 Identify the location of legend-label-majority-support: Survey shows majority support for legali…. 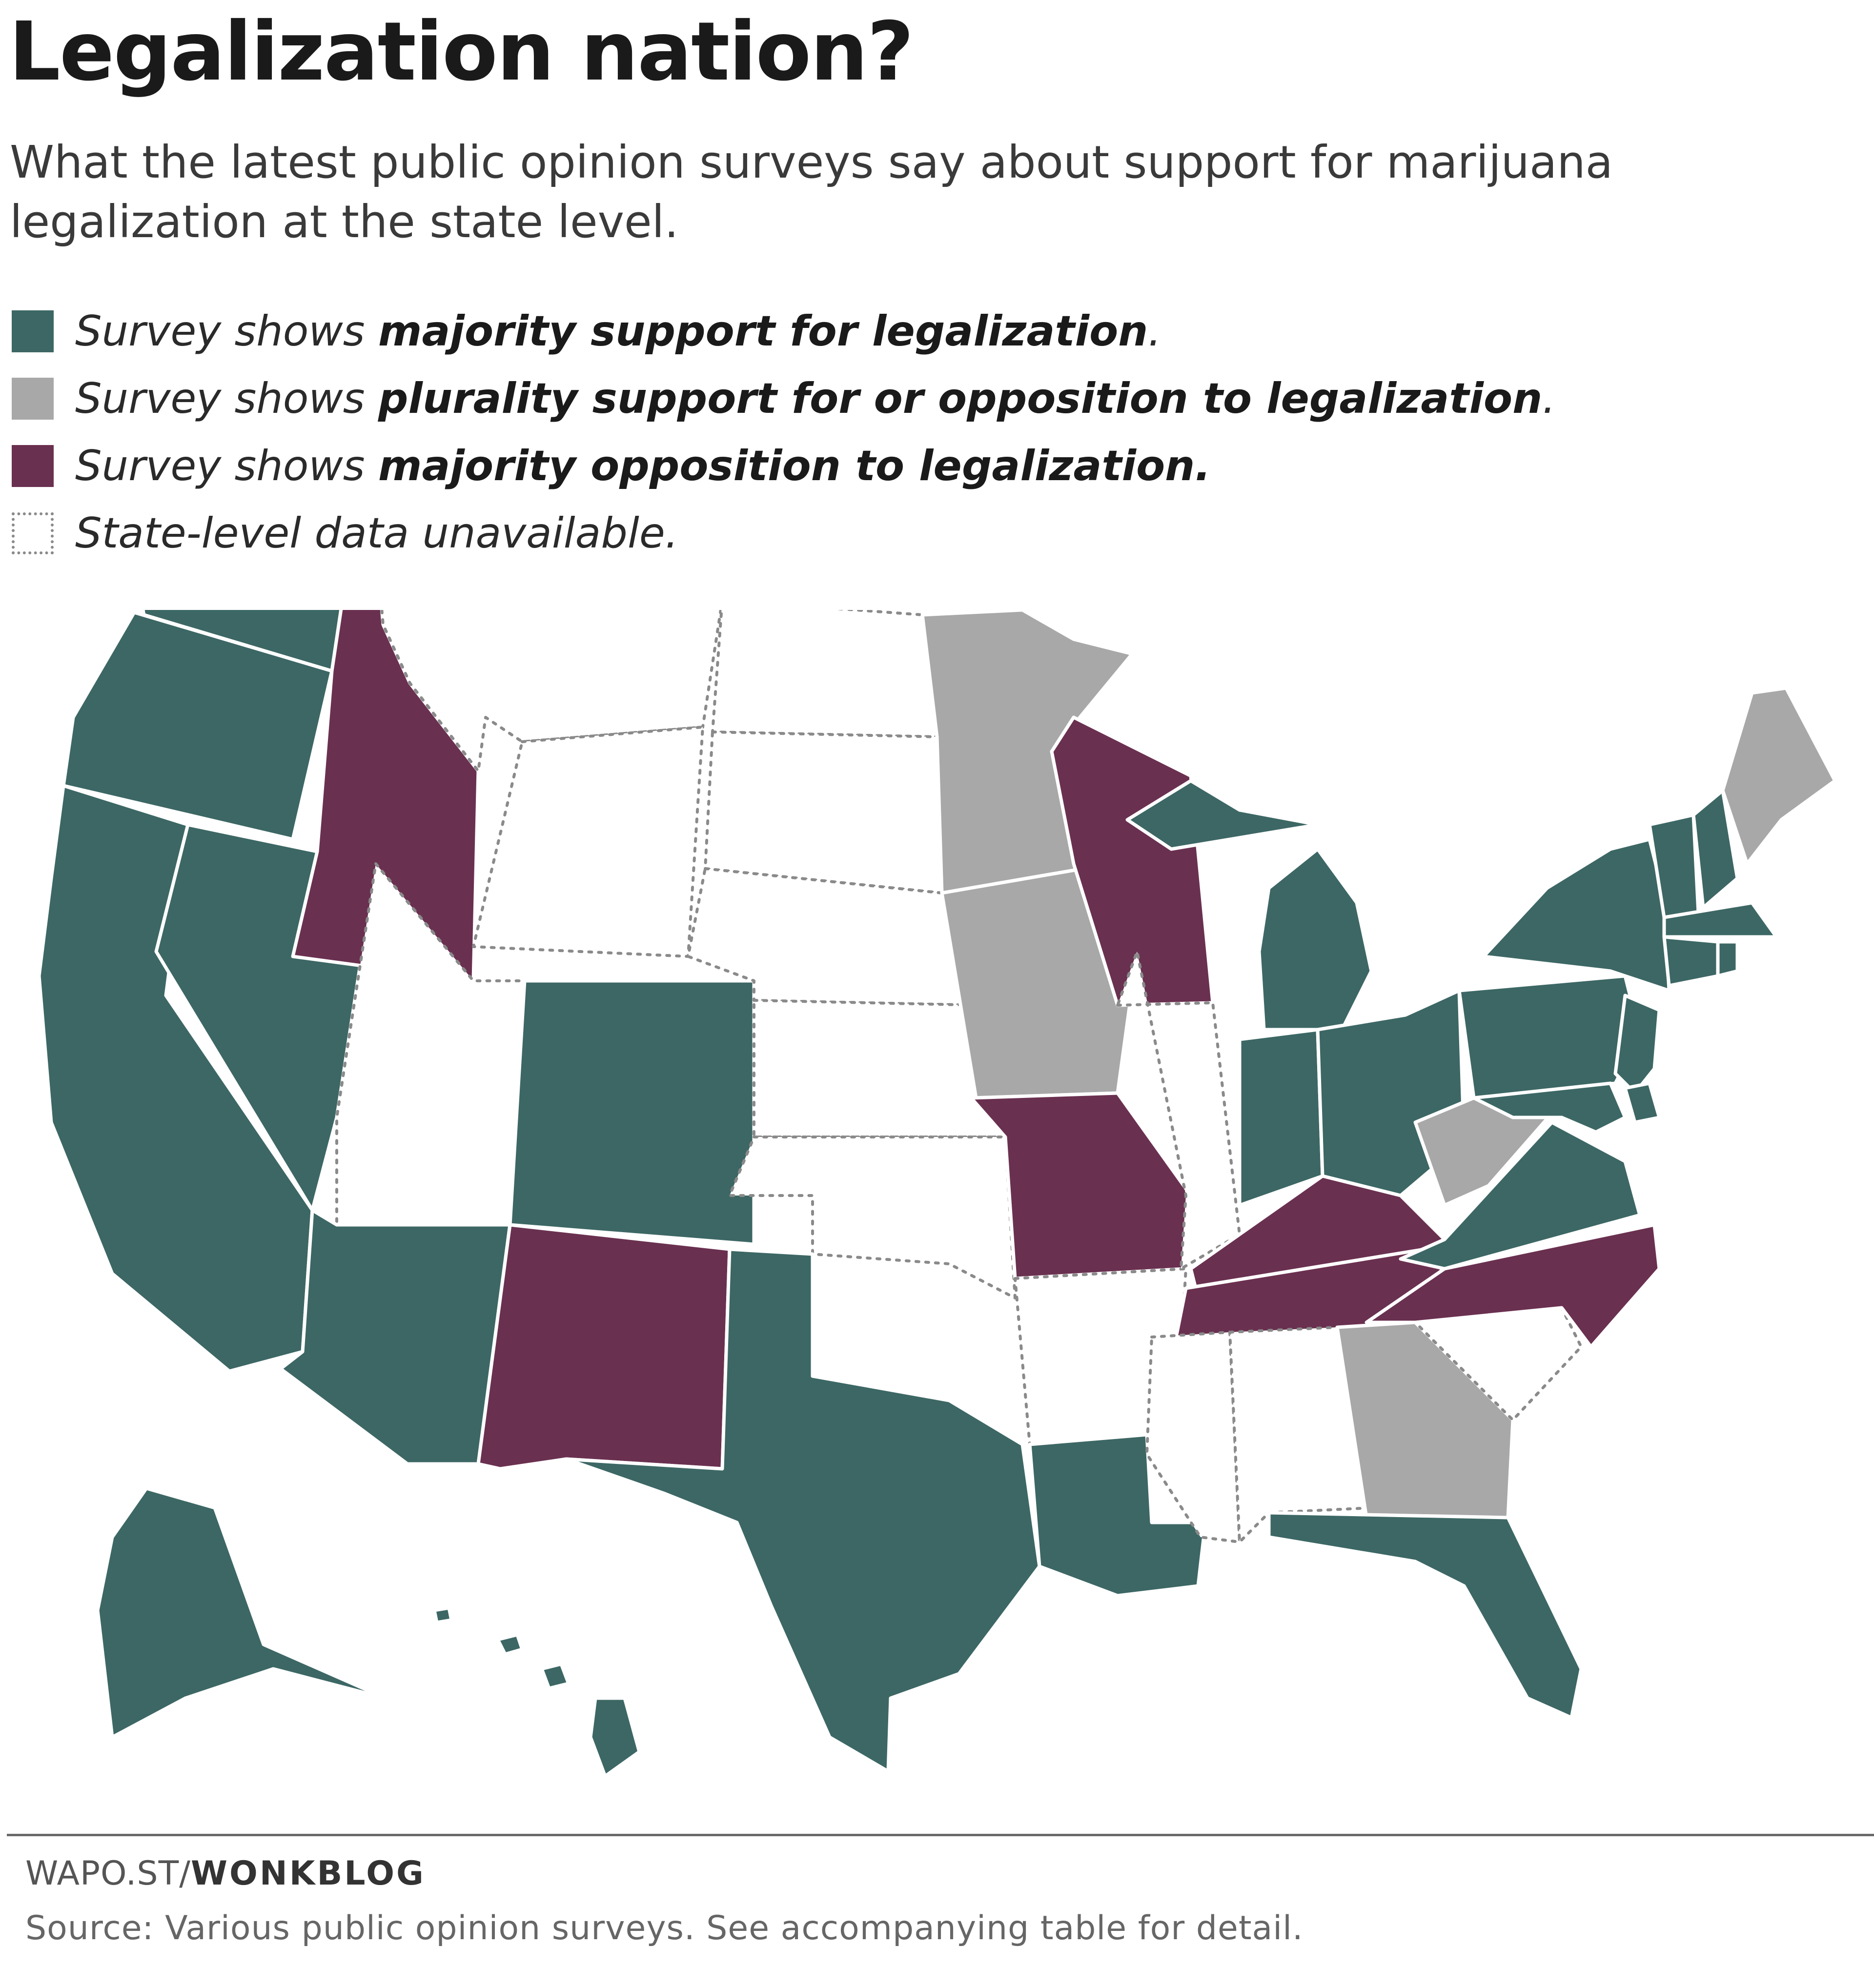
(618, 331).